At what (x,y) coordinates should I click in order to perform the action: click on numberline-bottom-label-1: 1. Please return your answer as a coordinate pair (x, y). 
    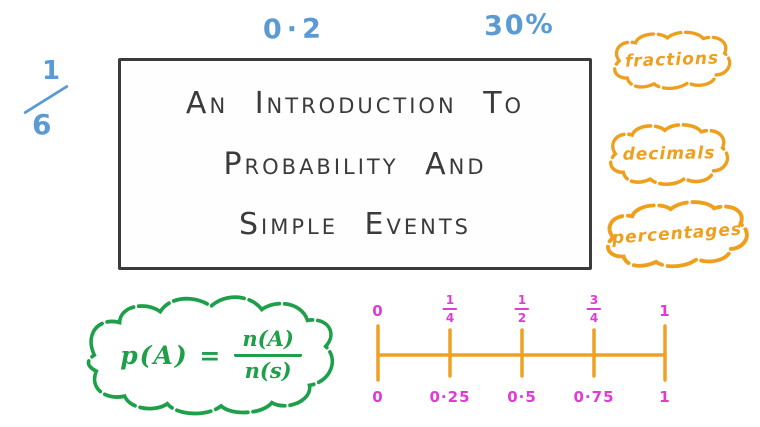
    Looking at the image, I should click on (665, 397).